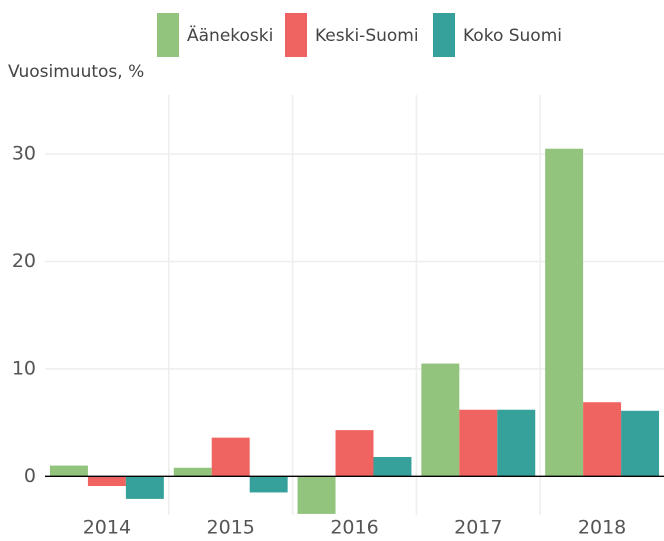 This screenshot has width=664, height=541. What do you see at coordinates (24, 154) in the screenshot?
I see `y-tick-label: 30` at bounding box center [24, 154].